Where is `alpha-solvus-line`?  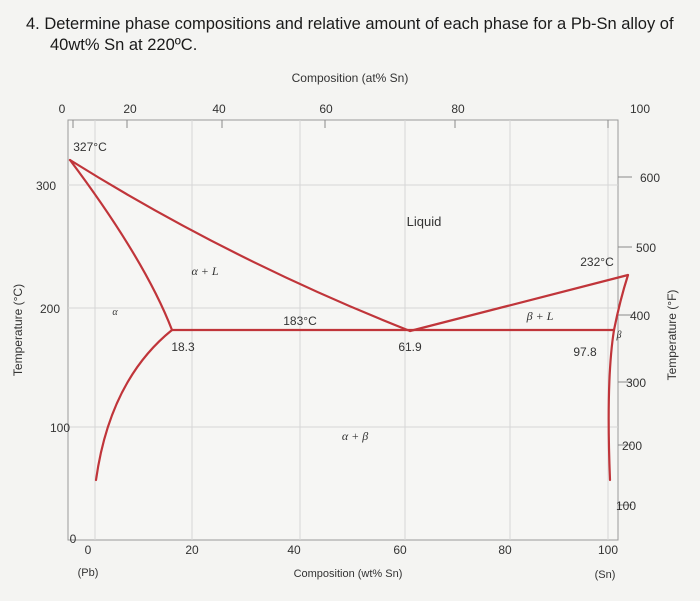 alpha-solvus-line is located at coordinates (134, 405).